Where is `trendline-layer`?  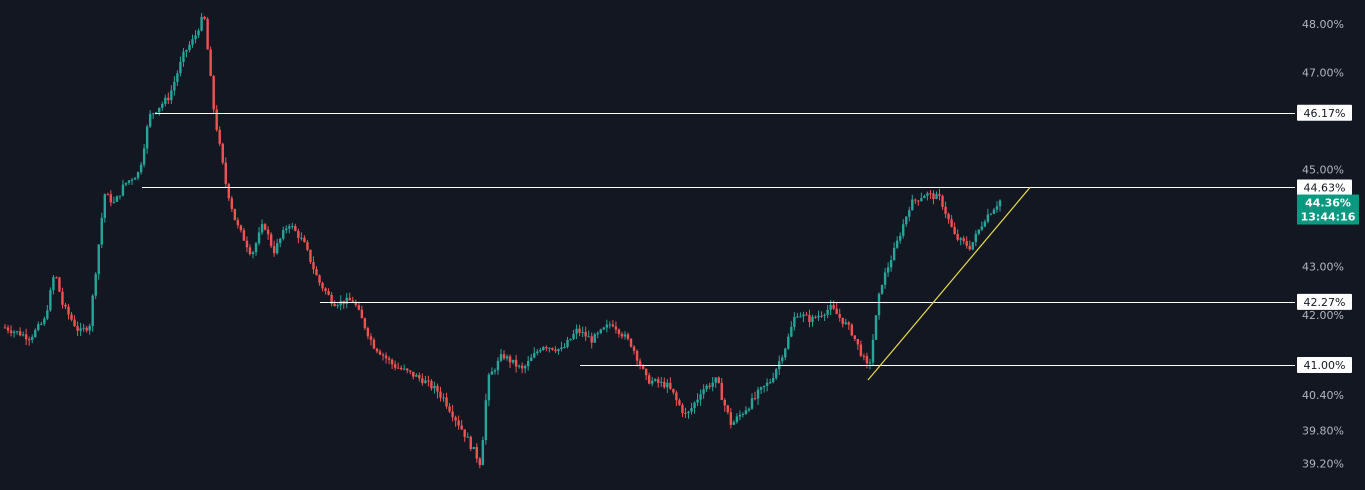 trendline-layer is located at coordinates (949, 284).